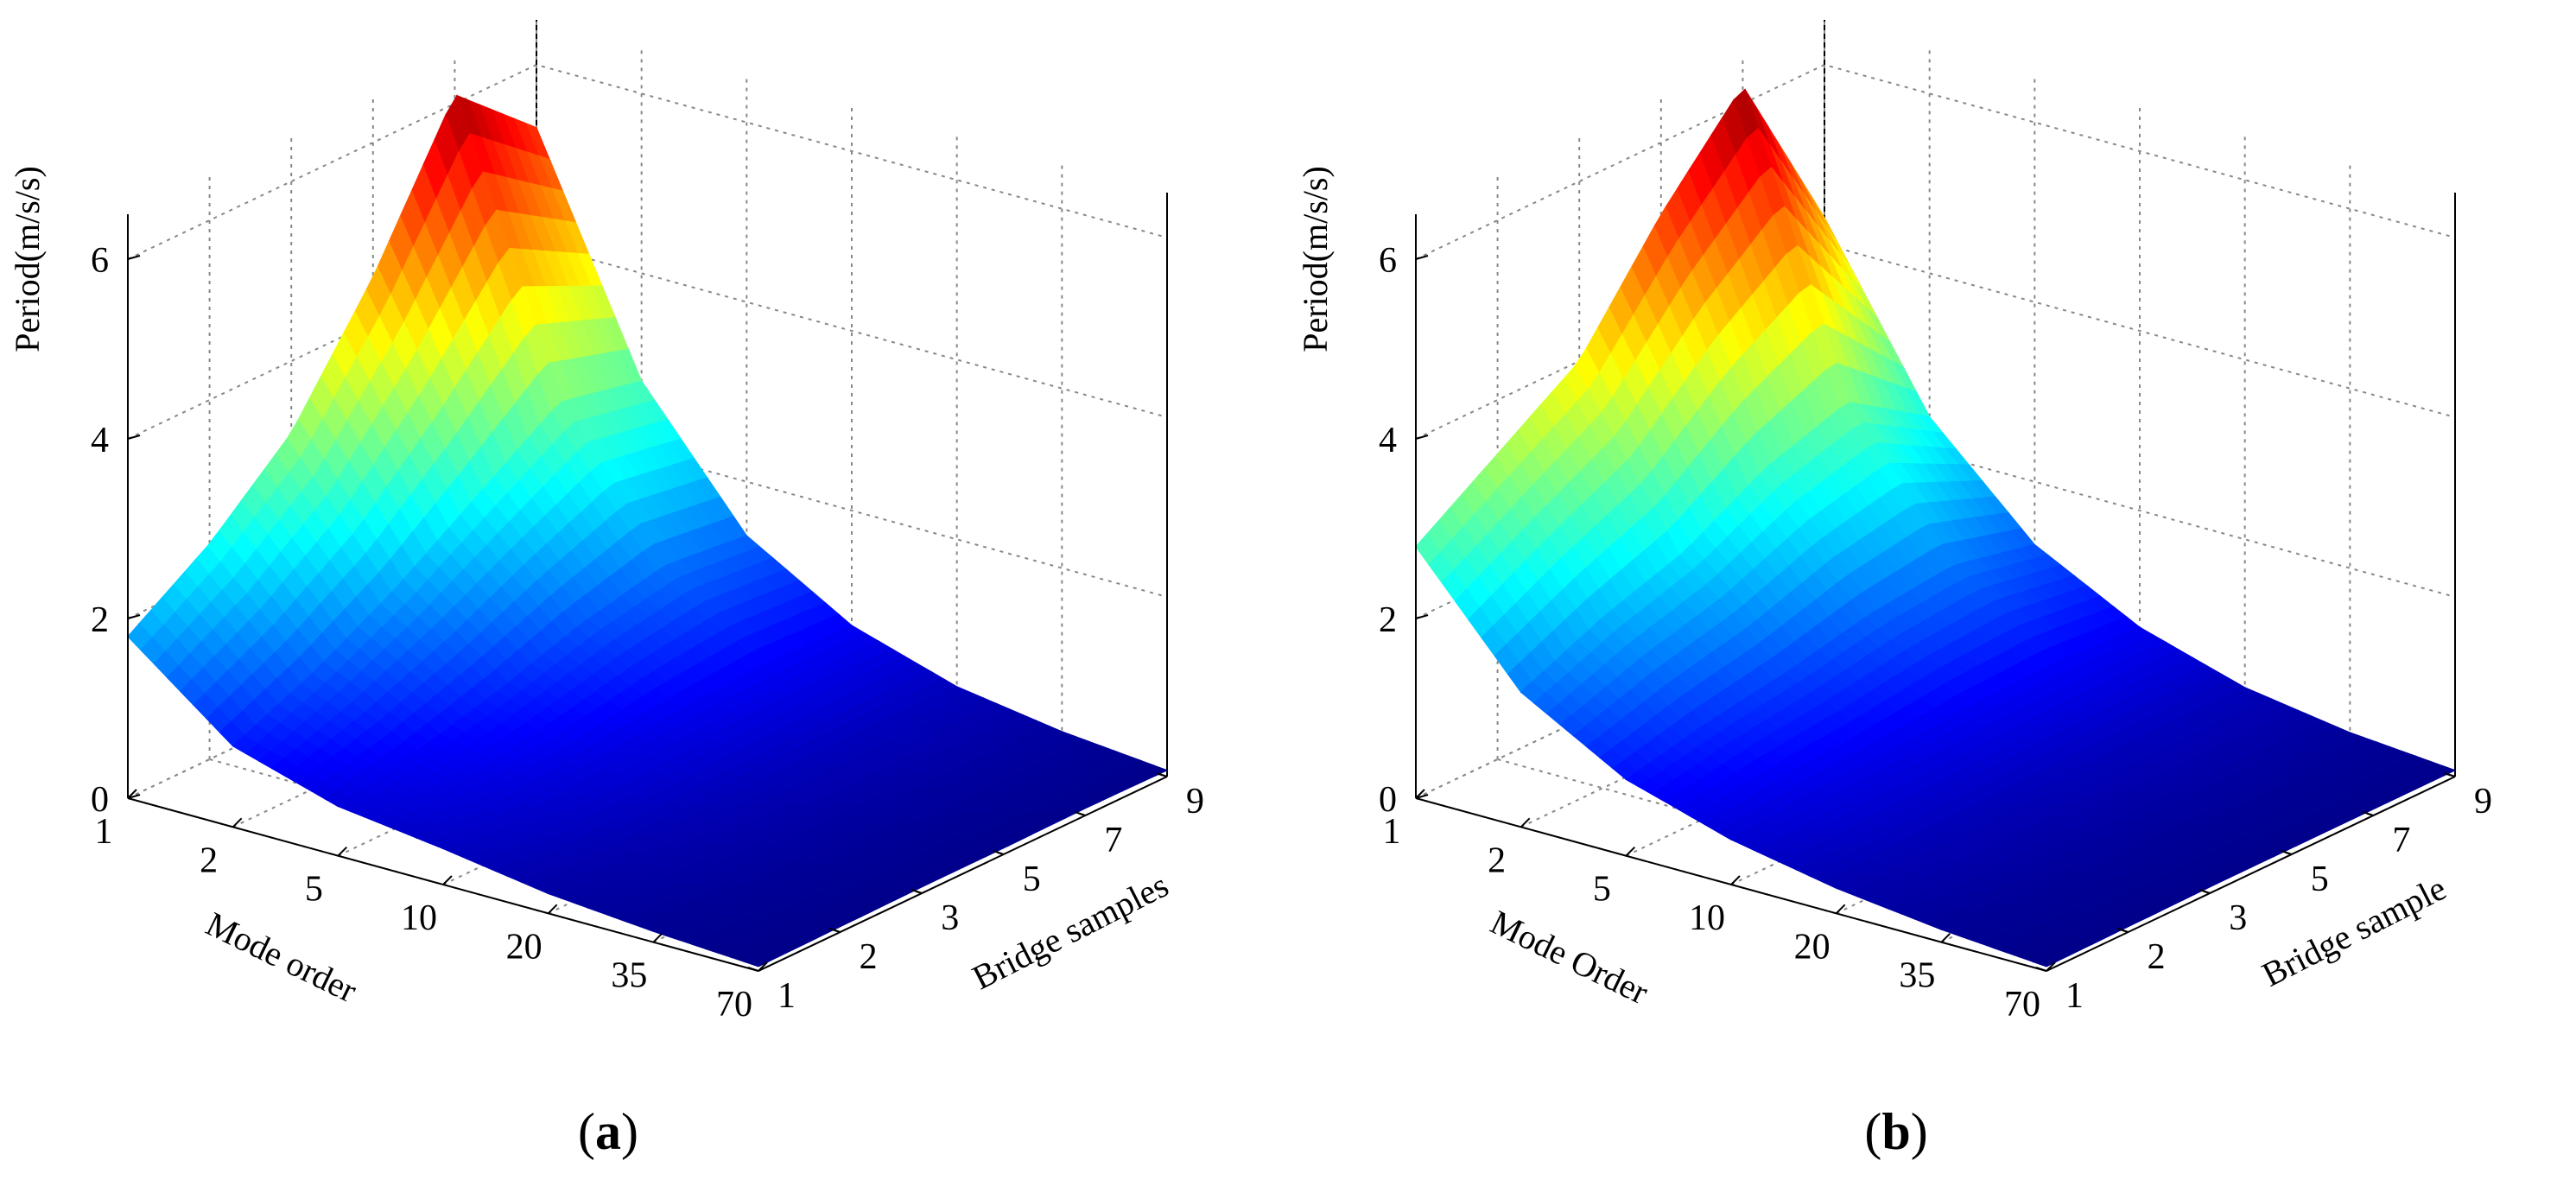  Describe the element at coordinates (1404, 530) in the screenshot. I see `z-ticks-b: 0 2 4 6` at that location.